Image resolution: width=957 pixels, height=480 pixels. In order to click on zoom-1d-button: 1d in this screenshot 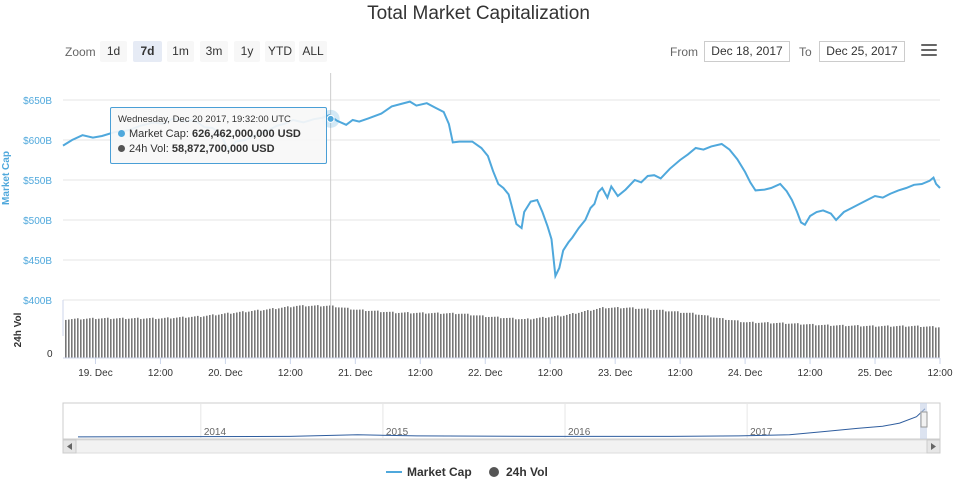, I will do `click(113, 51)`.